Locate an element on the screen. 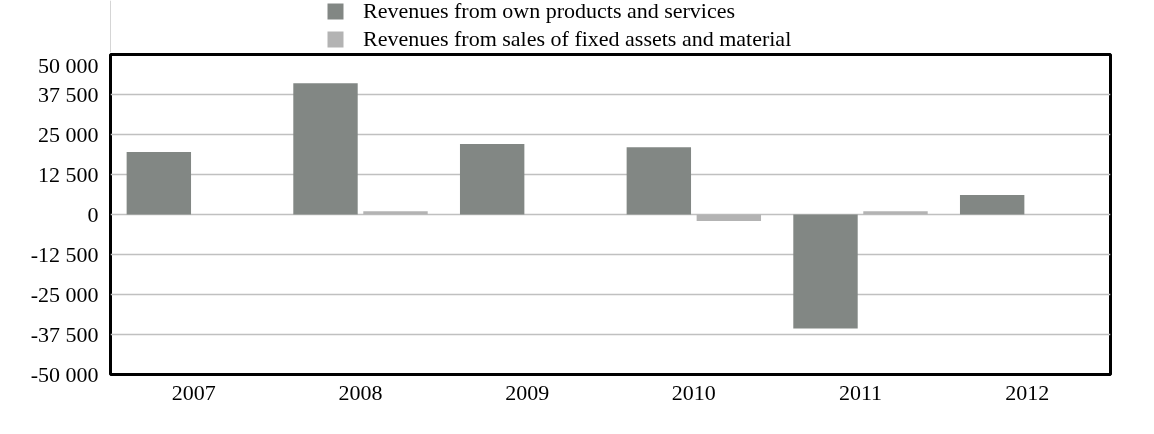 This screenshot has width=1154, height=434. x-tick-label: 2009 is located at coordinates (527, 392).